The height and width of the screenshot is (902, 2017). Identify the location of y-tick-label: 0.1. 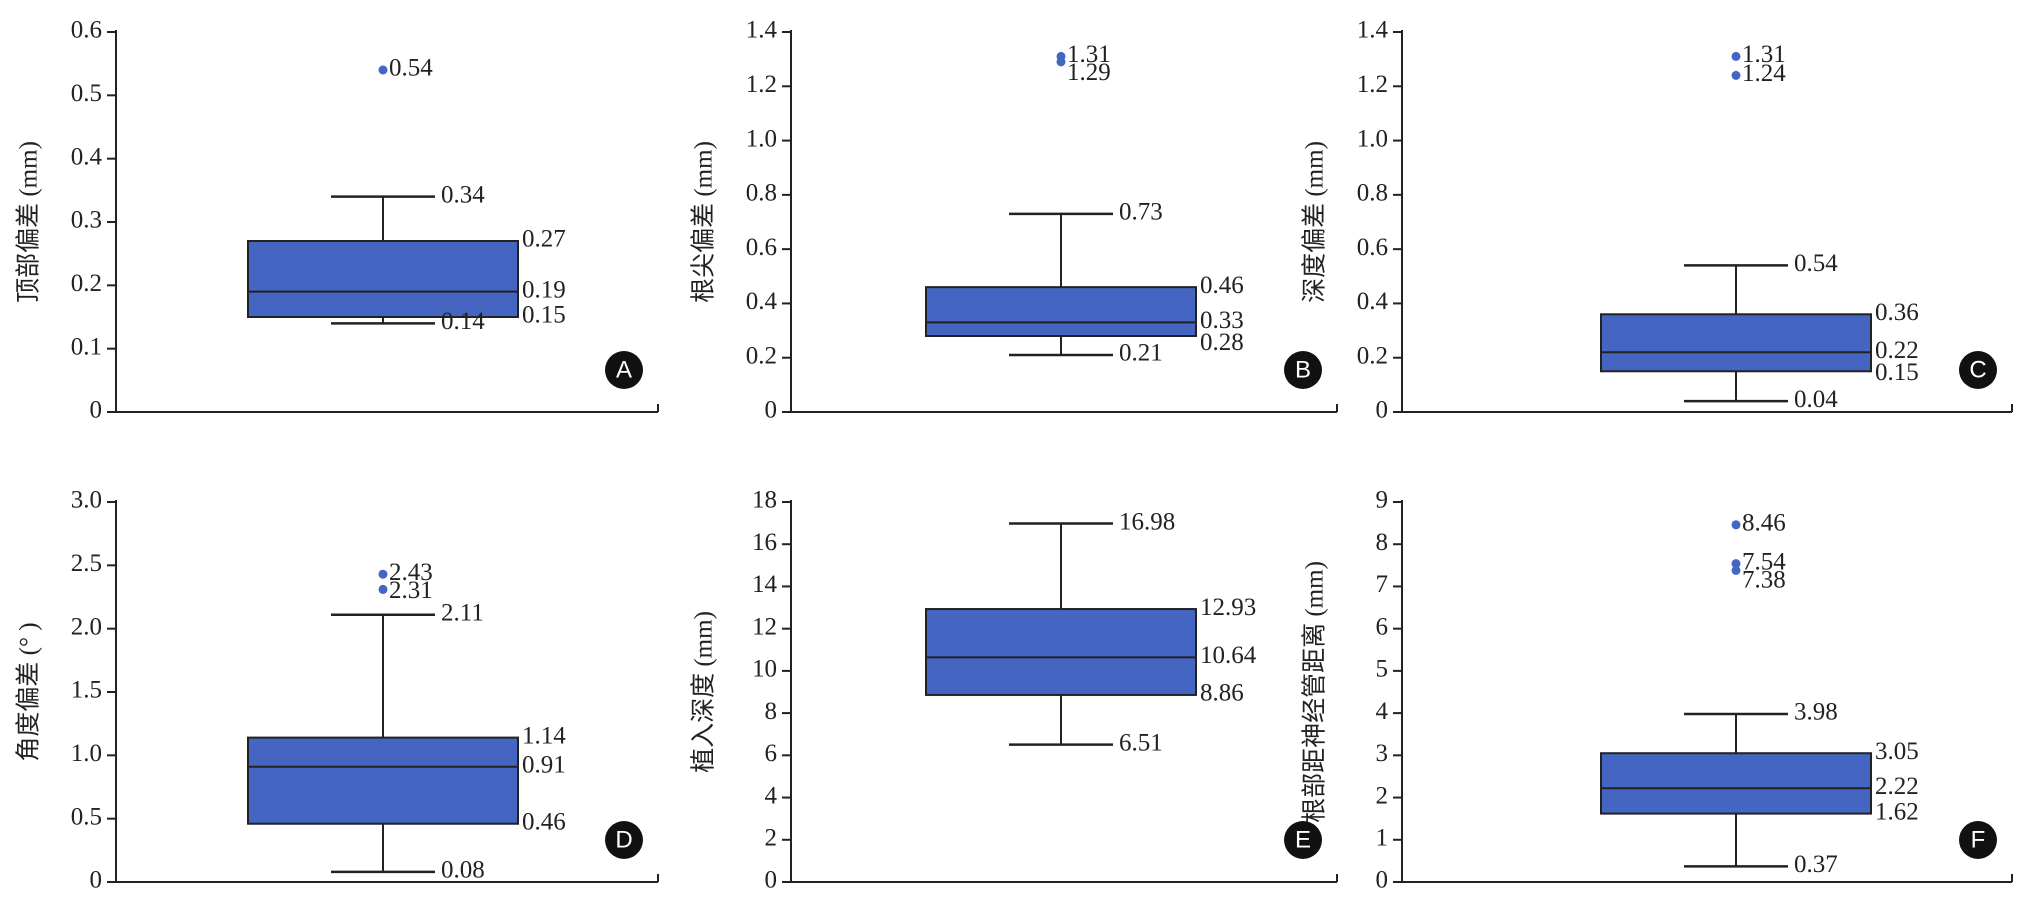
(86, 346).